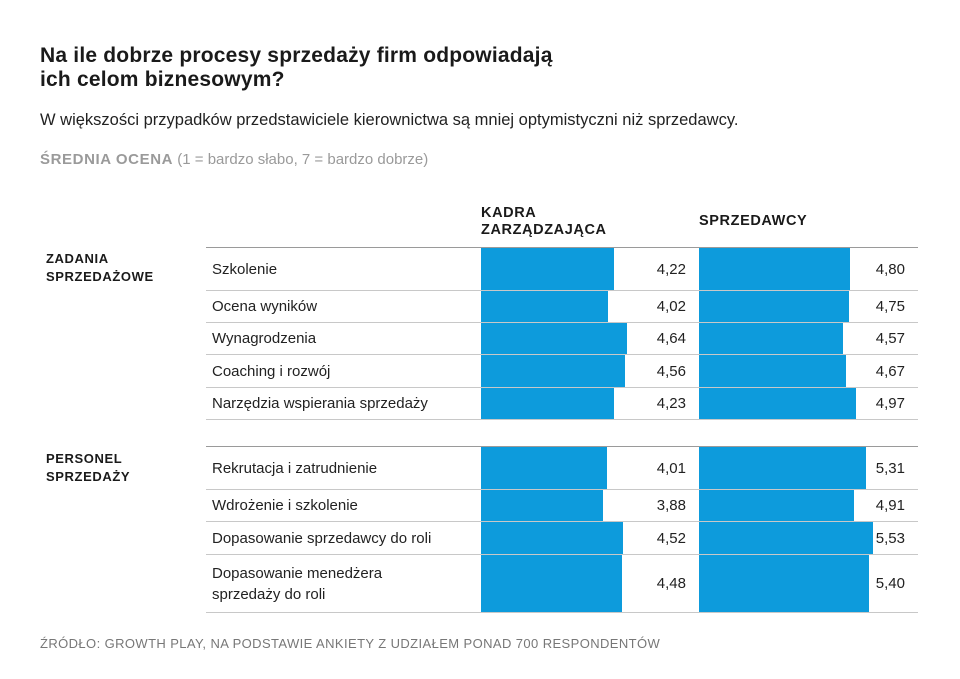 This screenshot has height=679, width=960. I want to click on chart-row: Dopasowanie sprzedawcy do roli 4,52 5,53, so click(562, 537).